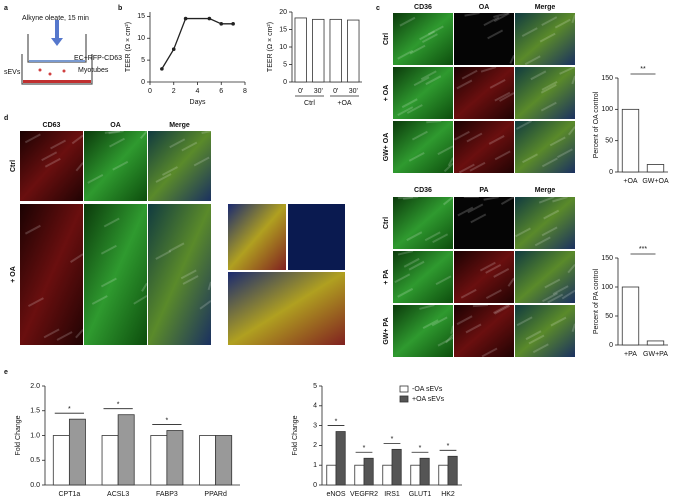 The height and width of the screenshot is (504, 683). Describe the element at coordinates (57, 42) in the screenshot. I see `arrow-head` at that location.